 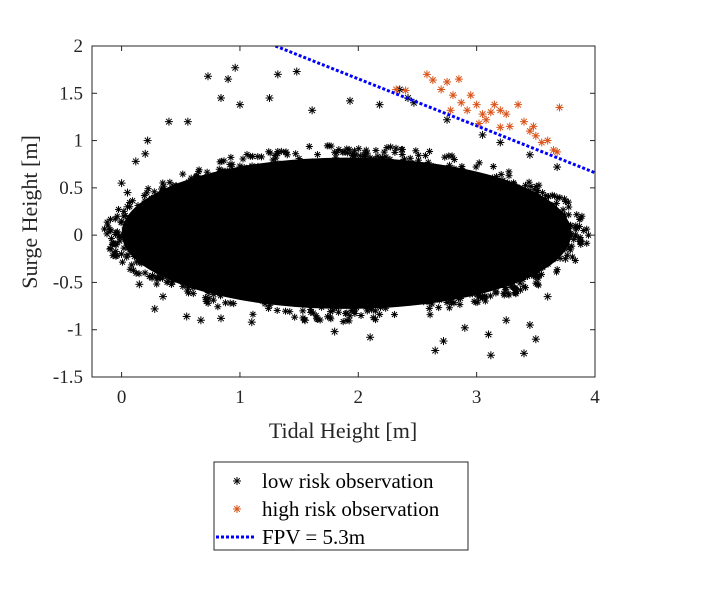 What do you see at coordinates (351, 509) in the screenshot?
I see `legend-high-risk-label: high risk observation` at bounding box center [351, 509].